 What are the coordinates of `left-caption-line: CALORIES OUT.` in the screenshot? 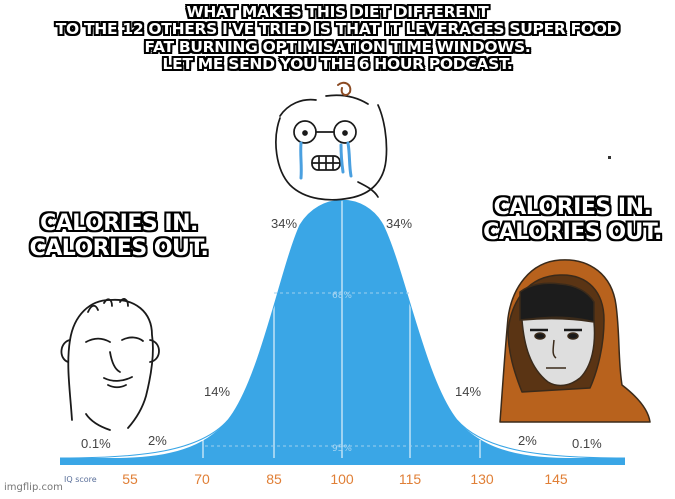 It's located at (119, 248).